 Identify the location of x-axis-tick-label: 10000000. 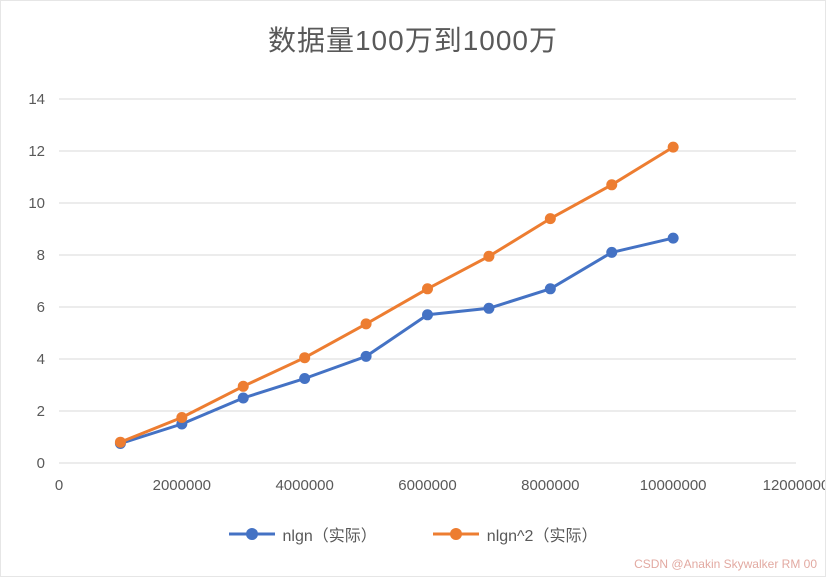
(673, 485).